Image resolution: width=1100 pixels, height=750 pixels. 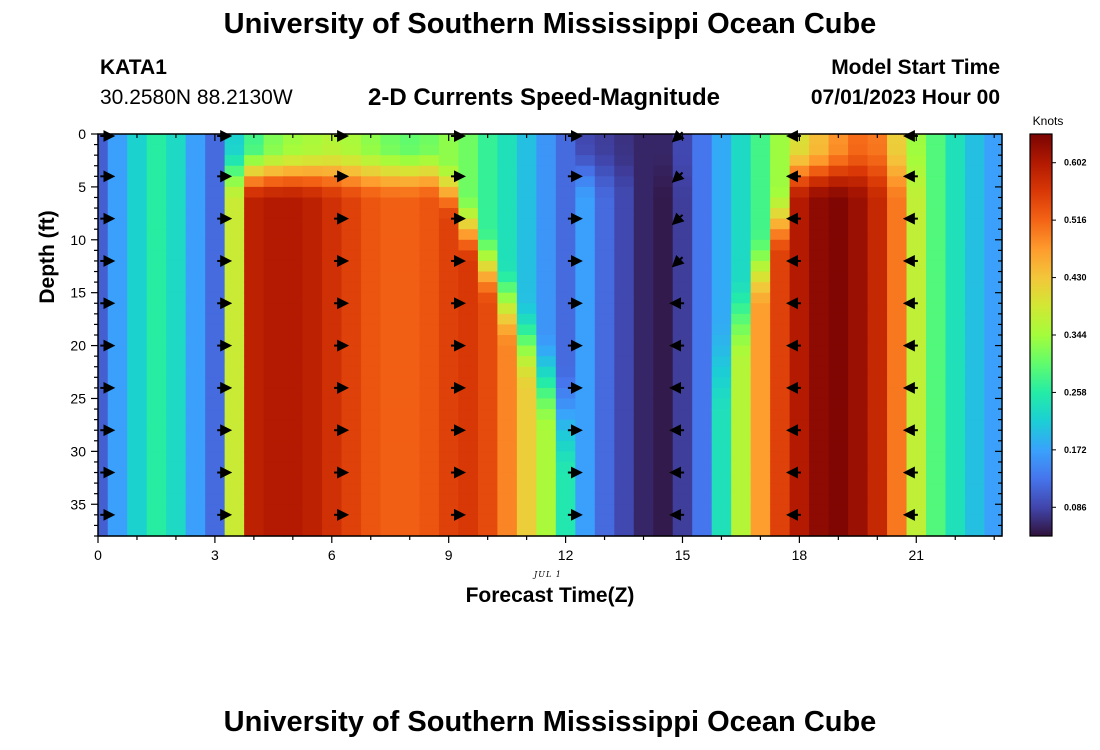 I want to click on current-vector-arrow, so click(x=678, y=176).